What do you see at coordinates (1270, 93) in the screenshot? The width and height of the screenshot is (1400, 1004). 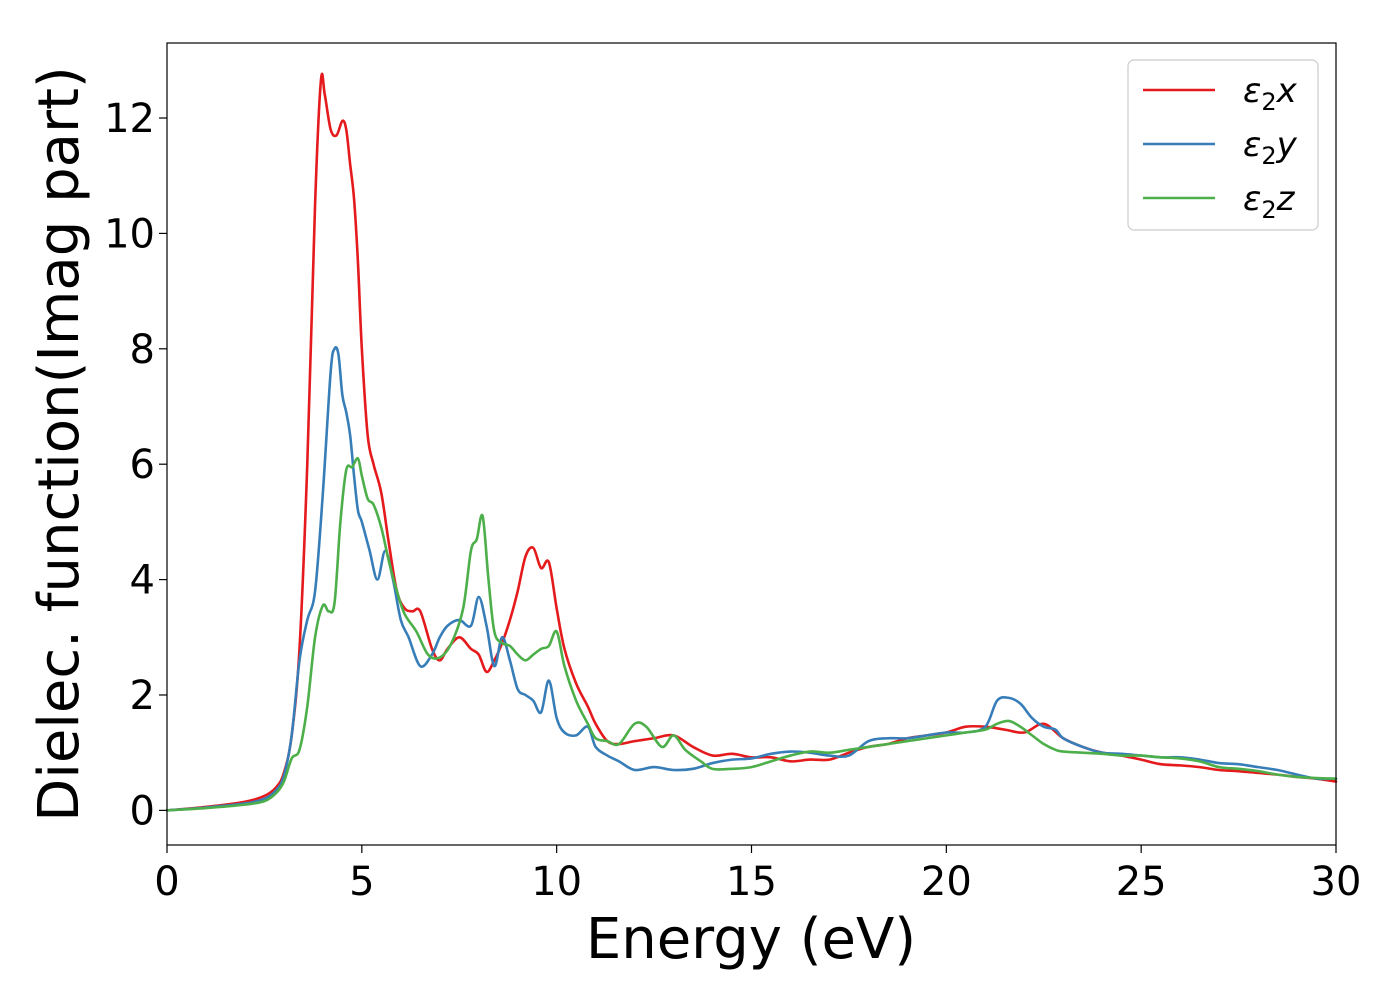 I see `legend-label-x: ε2x` at bounding box center [1270, 93].